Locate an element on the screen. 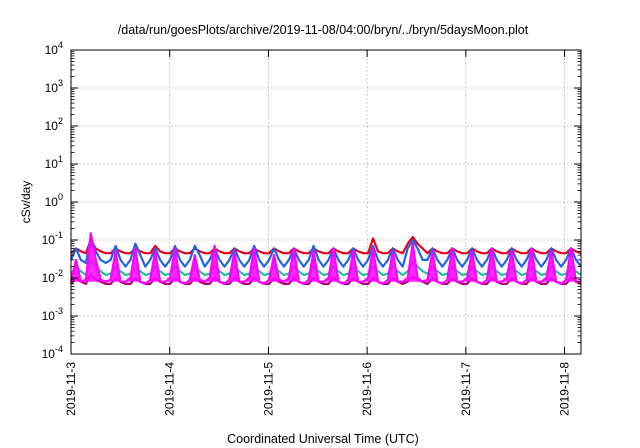 The image size is (640, 448). x-tick-label: 2019-11-5 is located at coordinates (268, 389).